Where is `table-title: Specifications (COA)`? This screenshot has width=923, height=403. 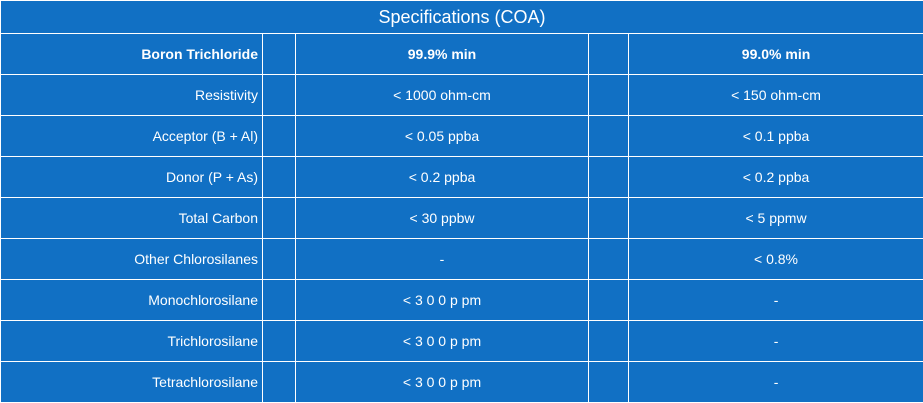
table-title: Specifications (COA) is located at coordinates (462, 17).